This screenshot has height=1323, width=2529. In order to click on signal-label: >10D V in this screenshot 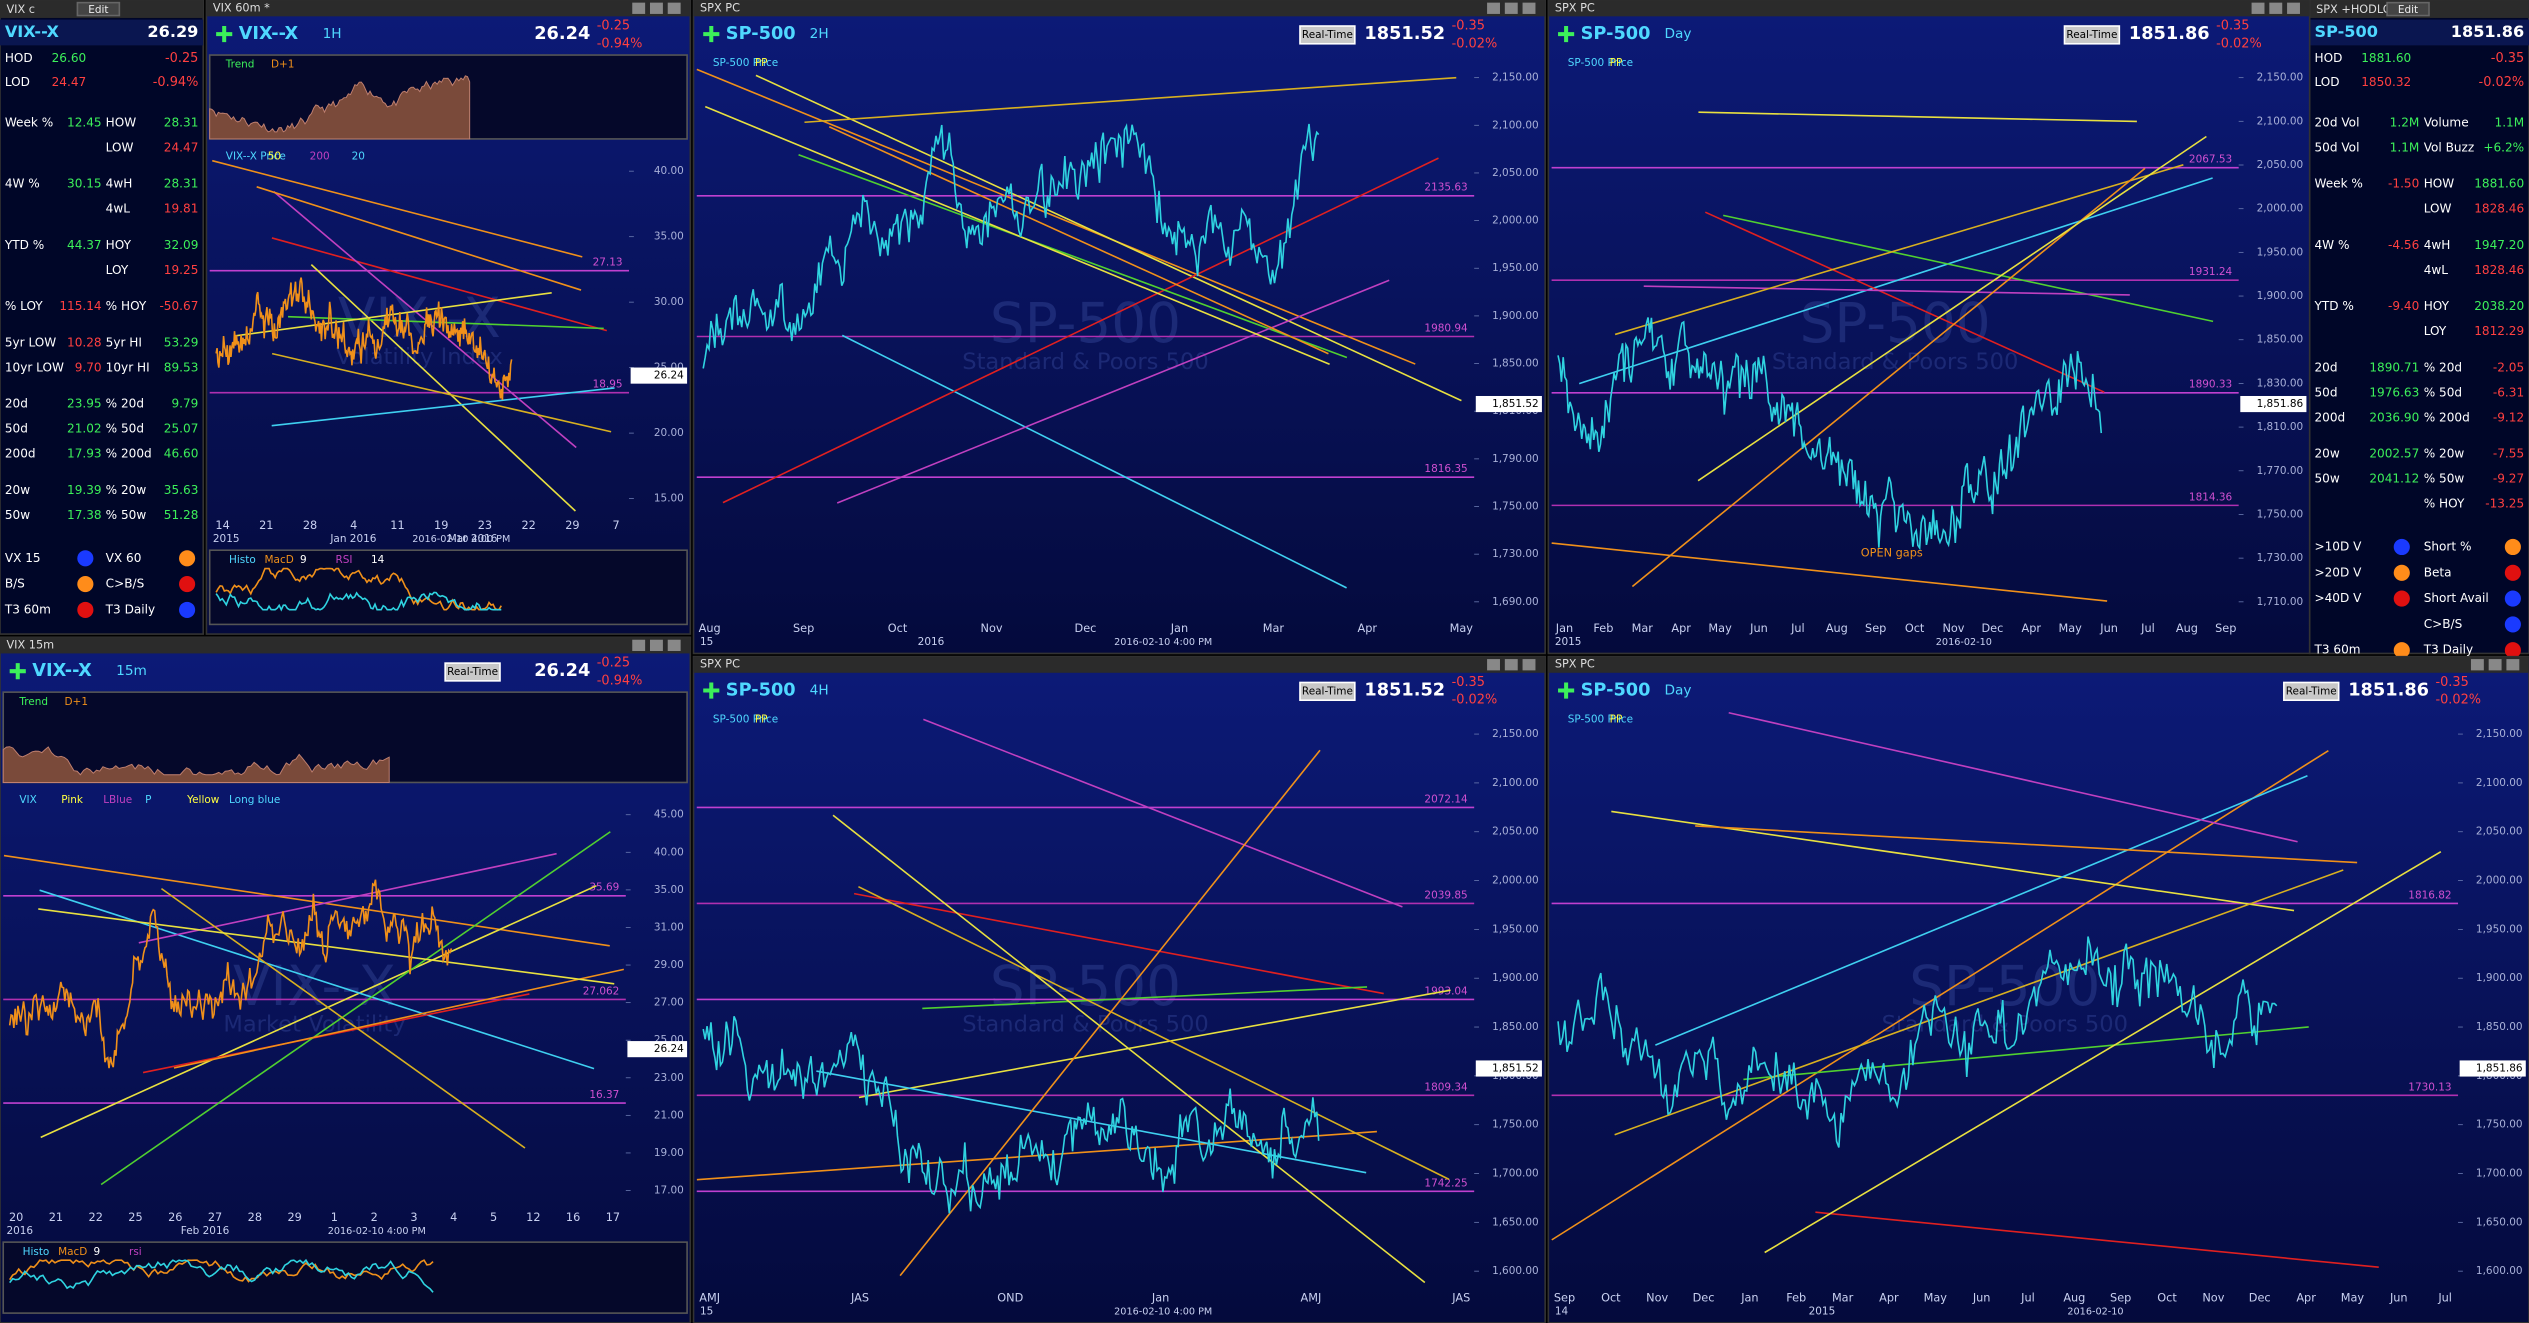, I will do `click(2338, 546)`.